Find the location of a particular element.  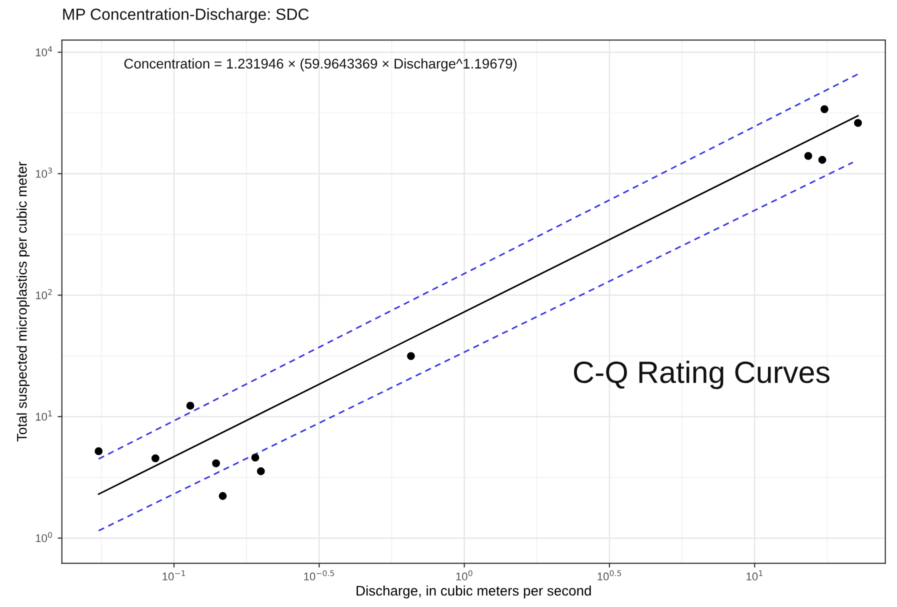

x-tick-label: 10$^{−1}$ is located at coordinates (174, 575).